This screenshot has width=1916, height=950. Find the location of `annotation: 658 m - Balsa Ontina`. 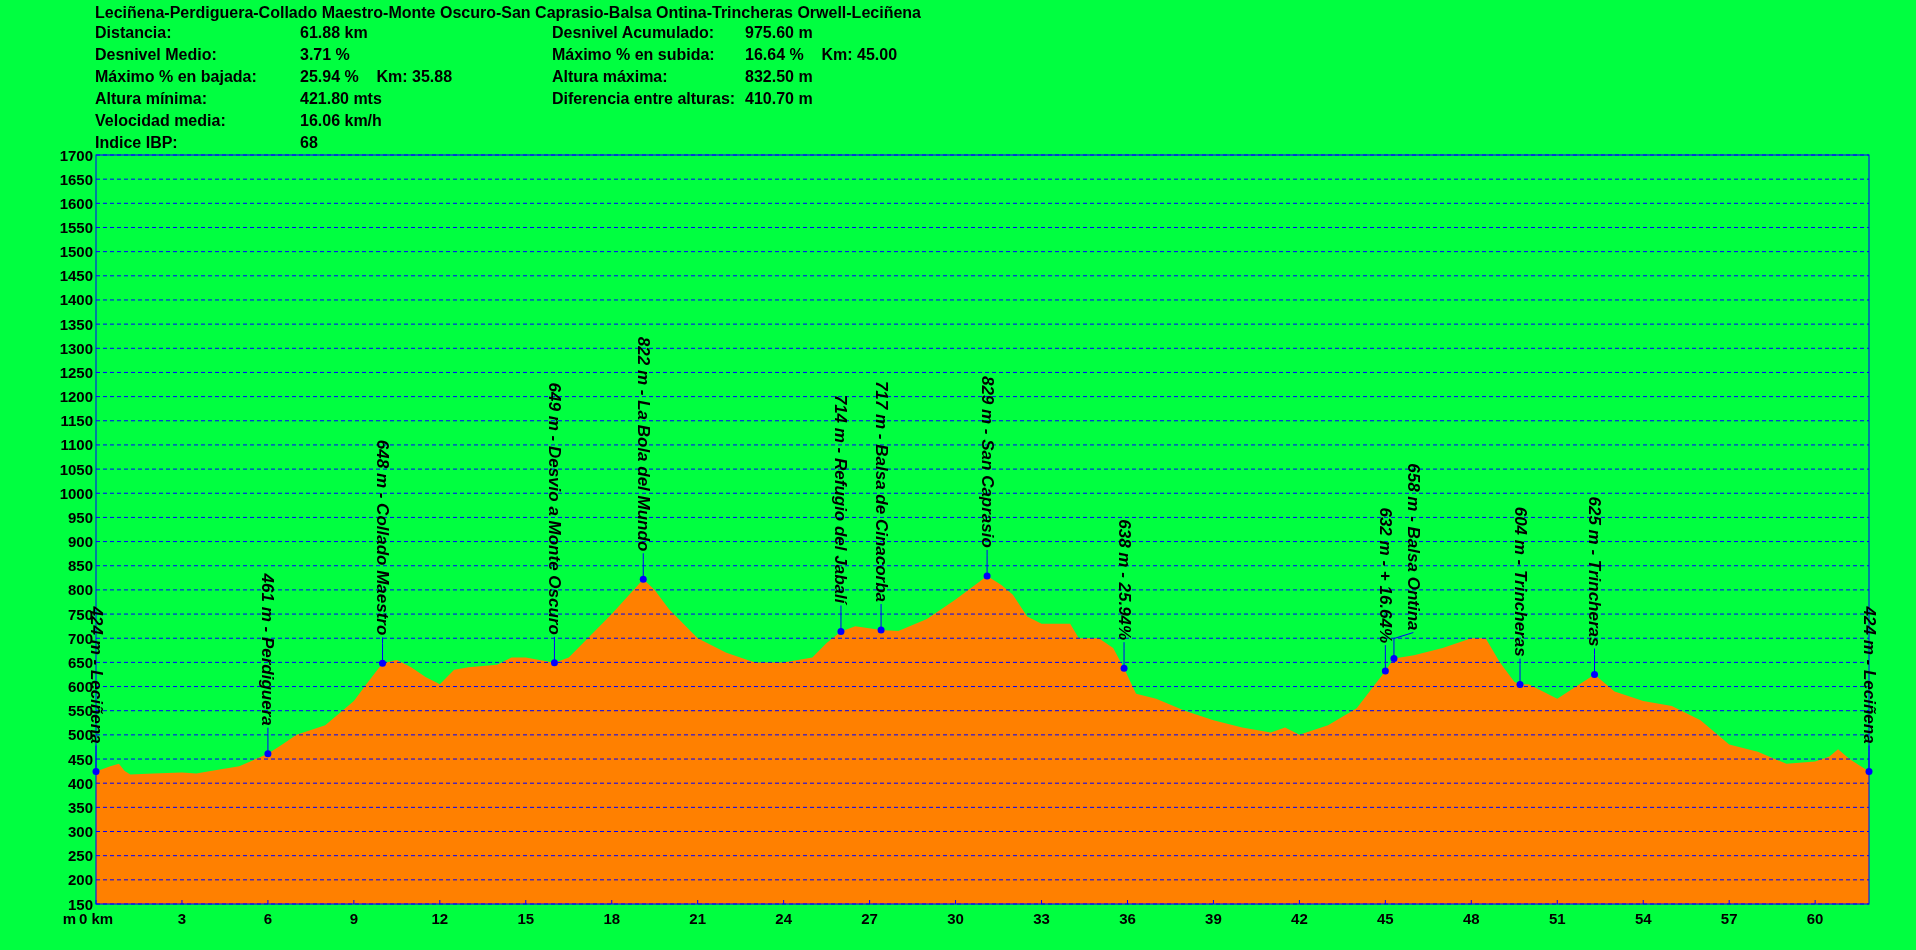

annotation: 658 m - Balsa Ontina is located at coordinates (1413, 547).